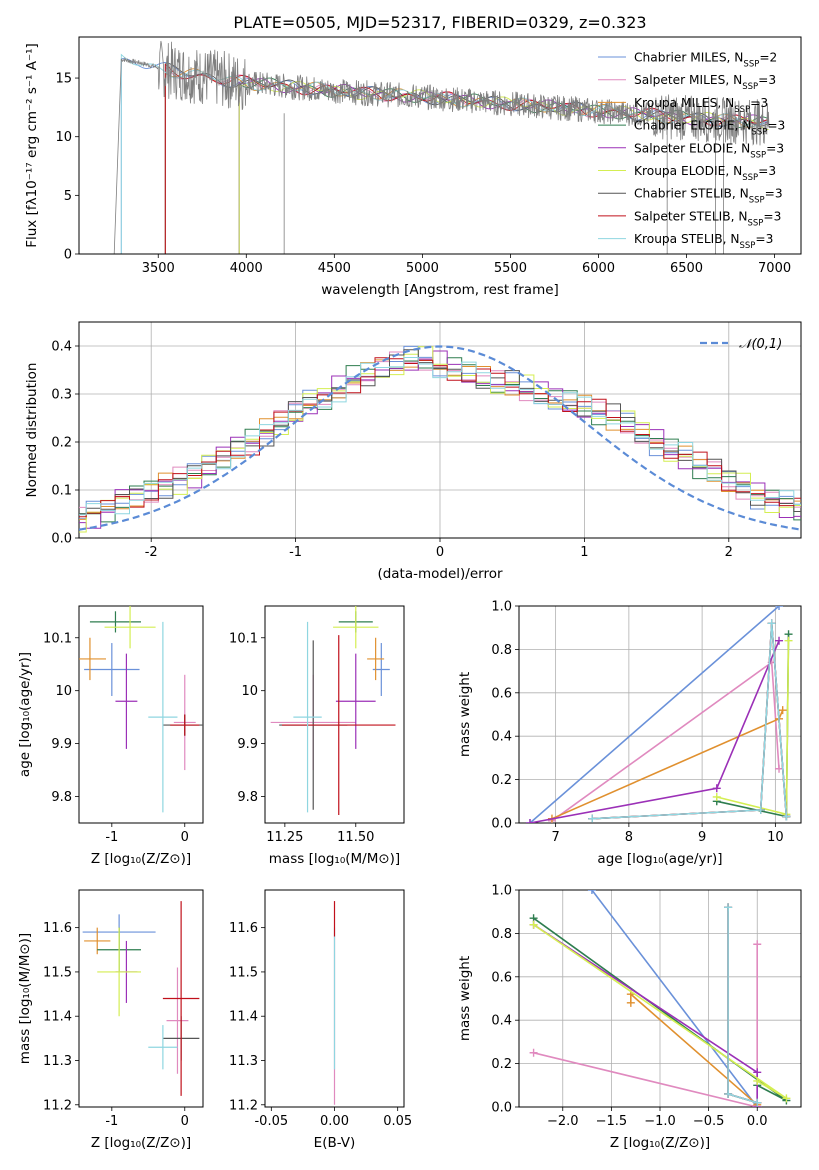 Image resolution: width=819 pixels, height=1170 pixels. Describe the element at coordinates (247, 797) in the screenshot. I see `y-tick-label: 9.8` at that location.